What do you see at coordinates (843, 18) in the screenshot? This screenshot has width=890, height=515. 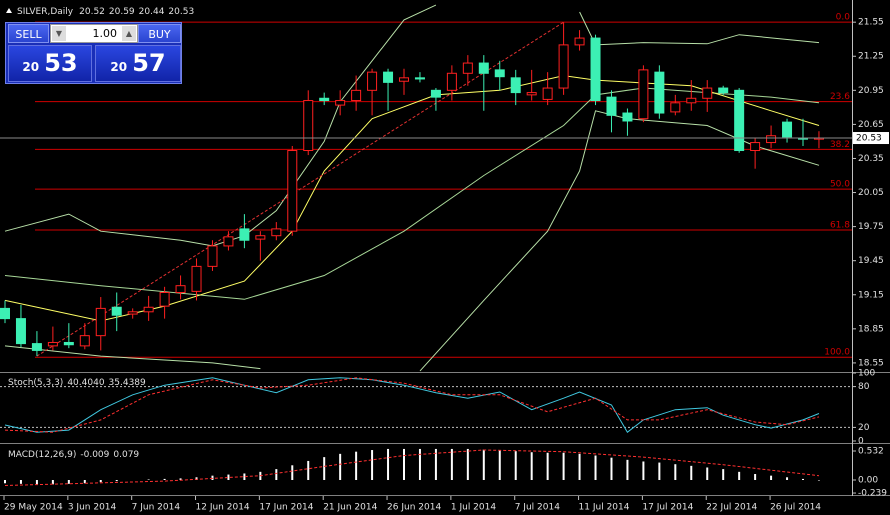 I see `fib-level-label: 0.0` at bounding box center [843, 18].